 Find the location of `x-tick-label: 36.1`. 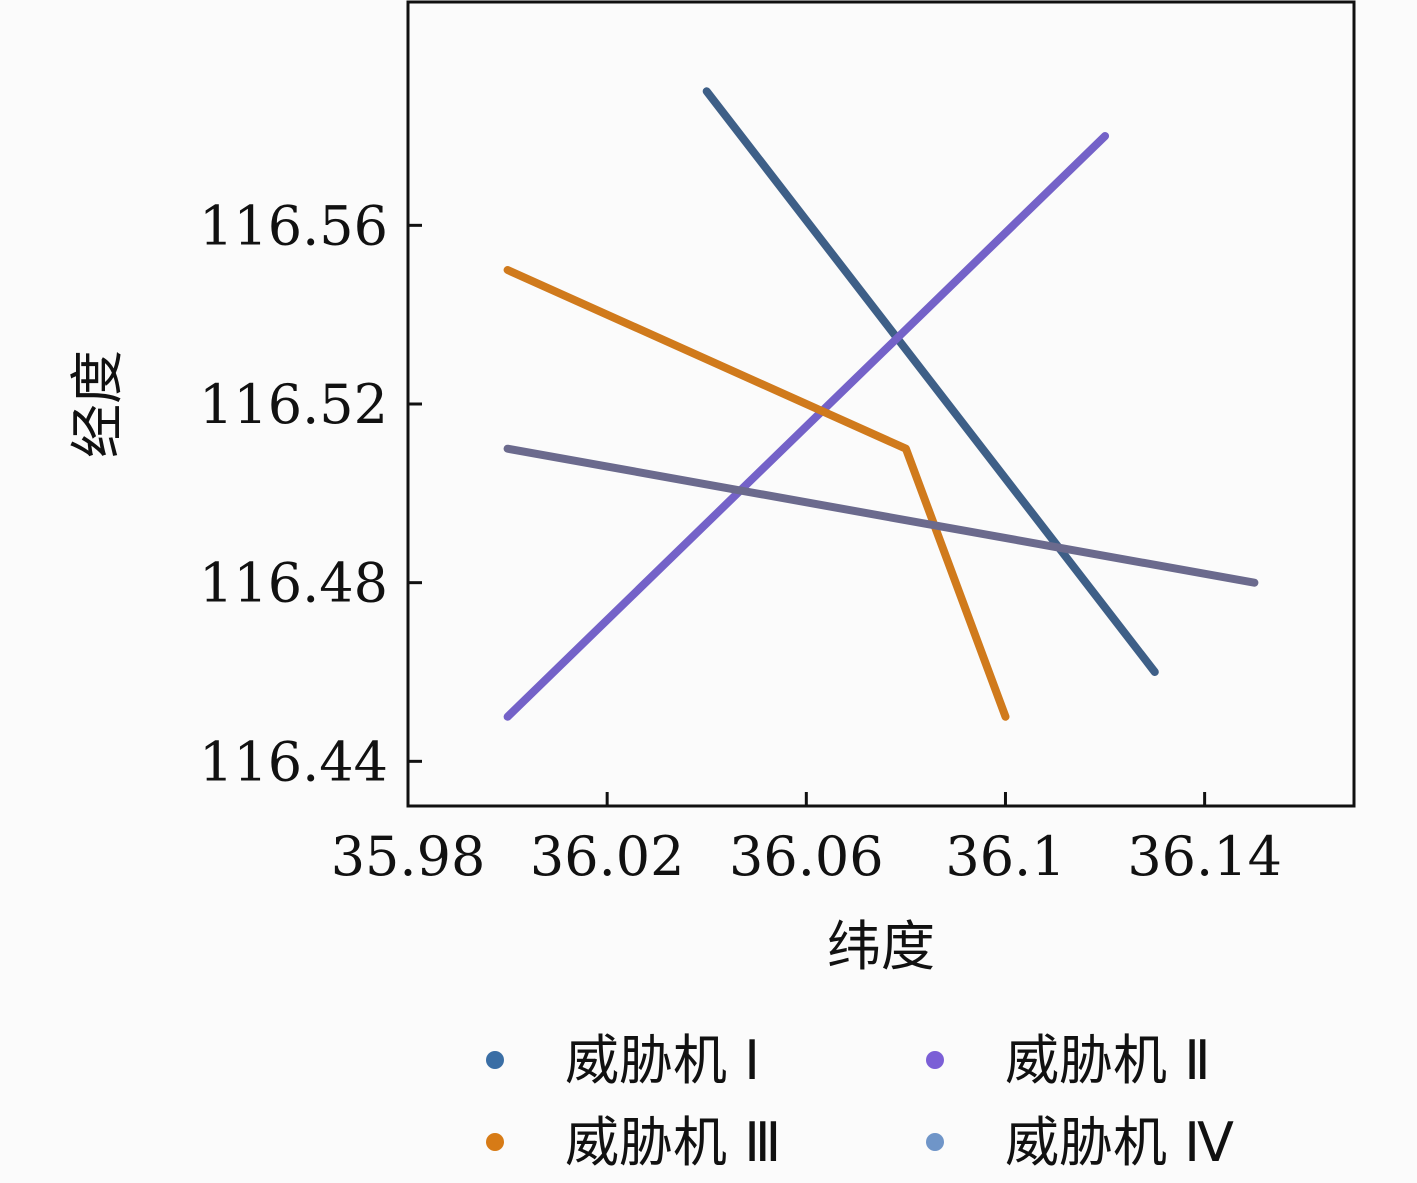

x-tick-label: 36.1 is located at coordinates (1005, 856).